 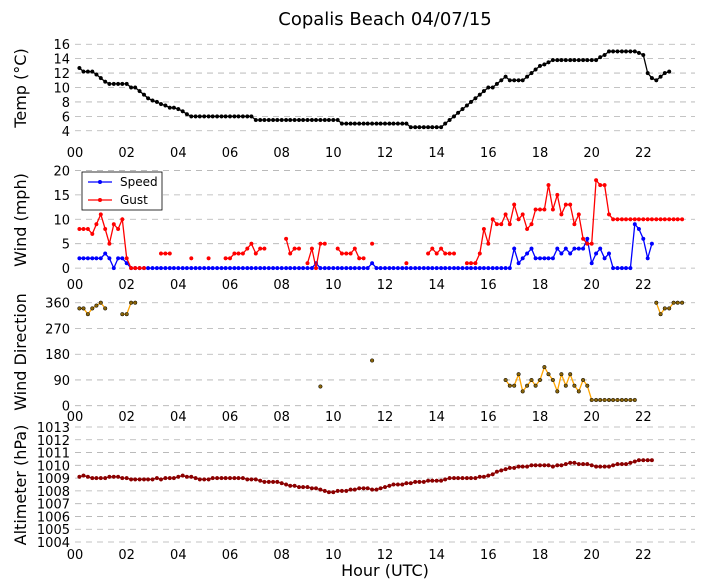 What do you see at coordinates (643, 153) in the screenshot?
I see `x-tick-label: 22` at bounding box center [643, 153].